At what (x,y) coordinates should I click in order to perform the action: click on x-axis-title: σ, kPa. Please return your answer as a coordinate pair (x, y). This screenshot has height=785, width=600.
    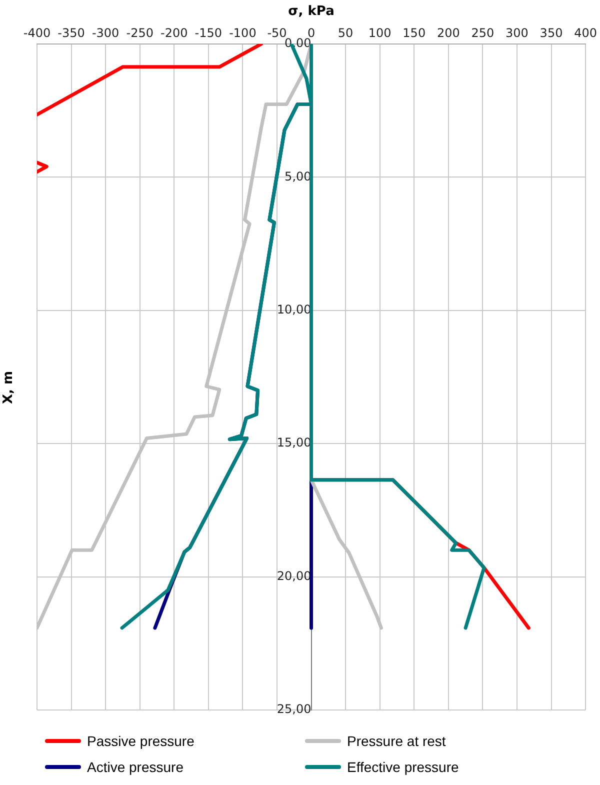
    Looking at the image, I should click on (311, 12).